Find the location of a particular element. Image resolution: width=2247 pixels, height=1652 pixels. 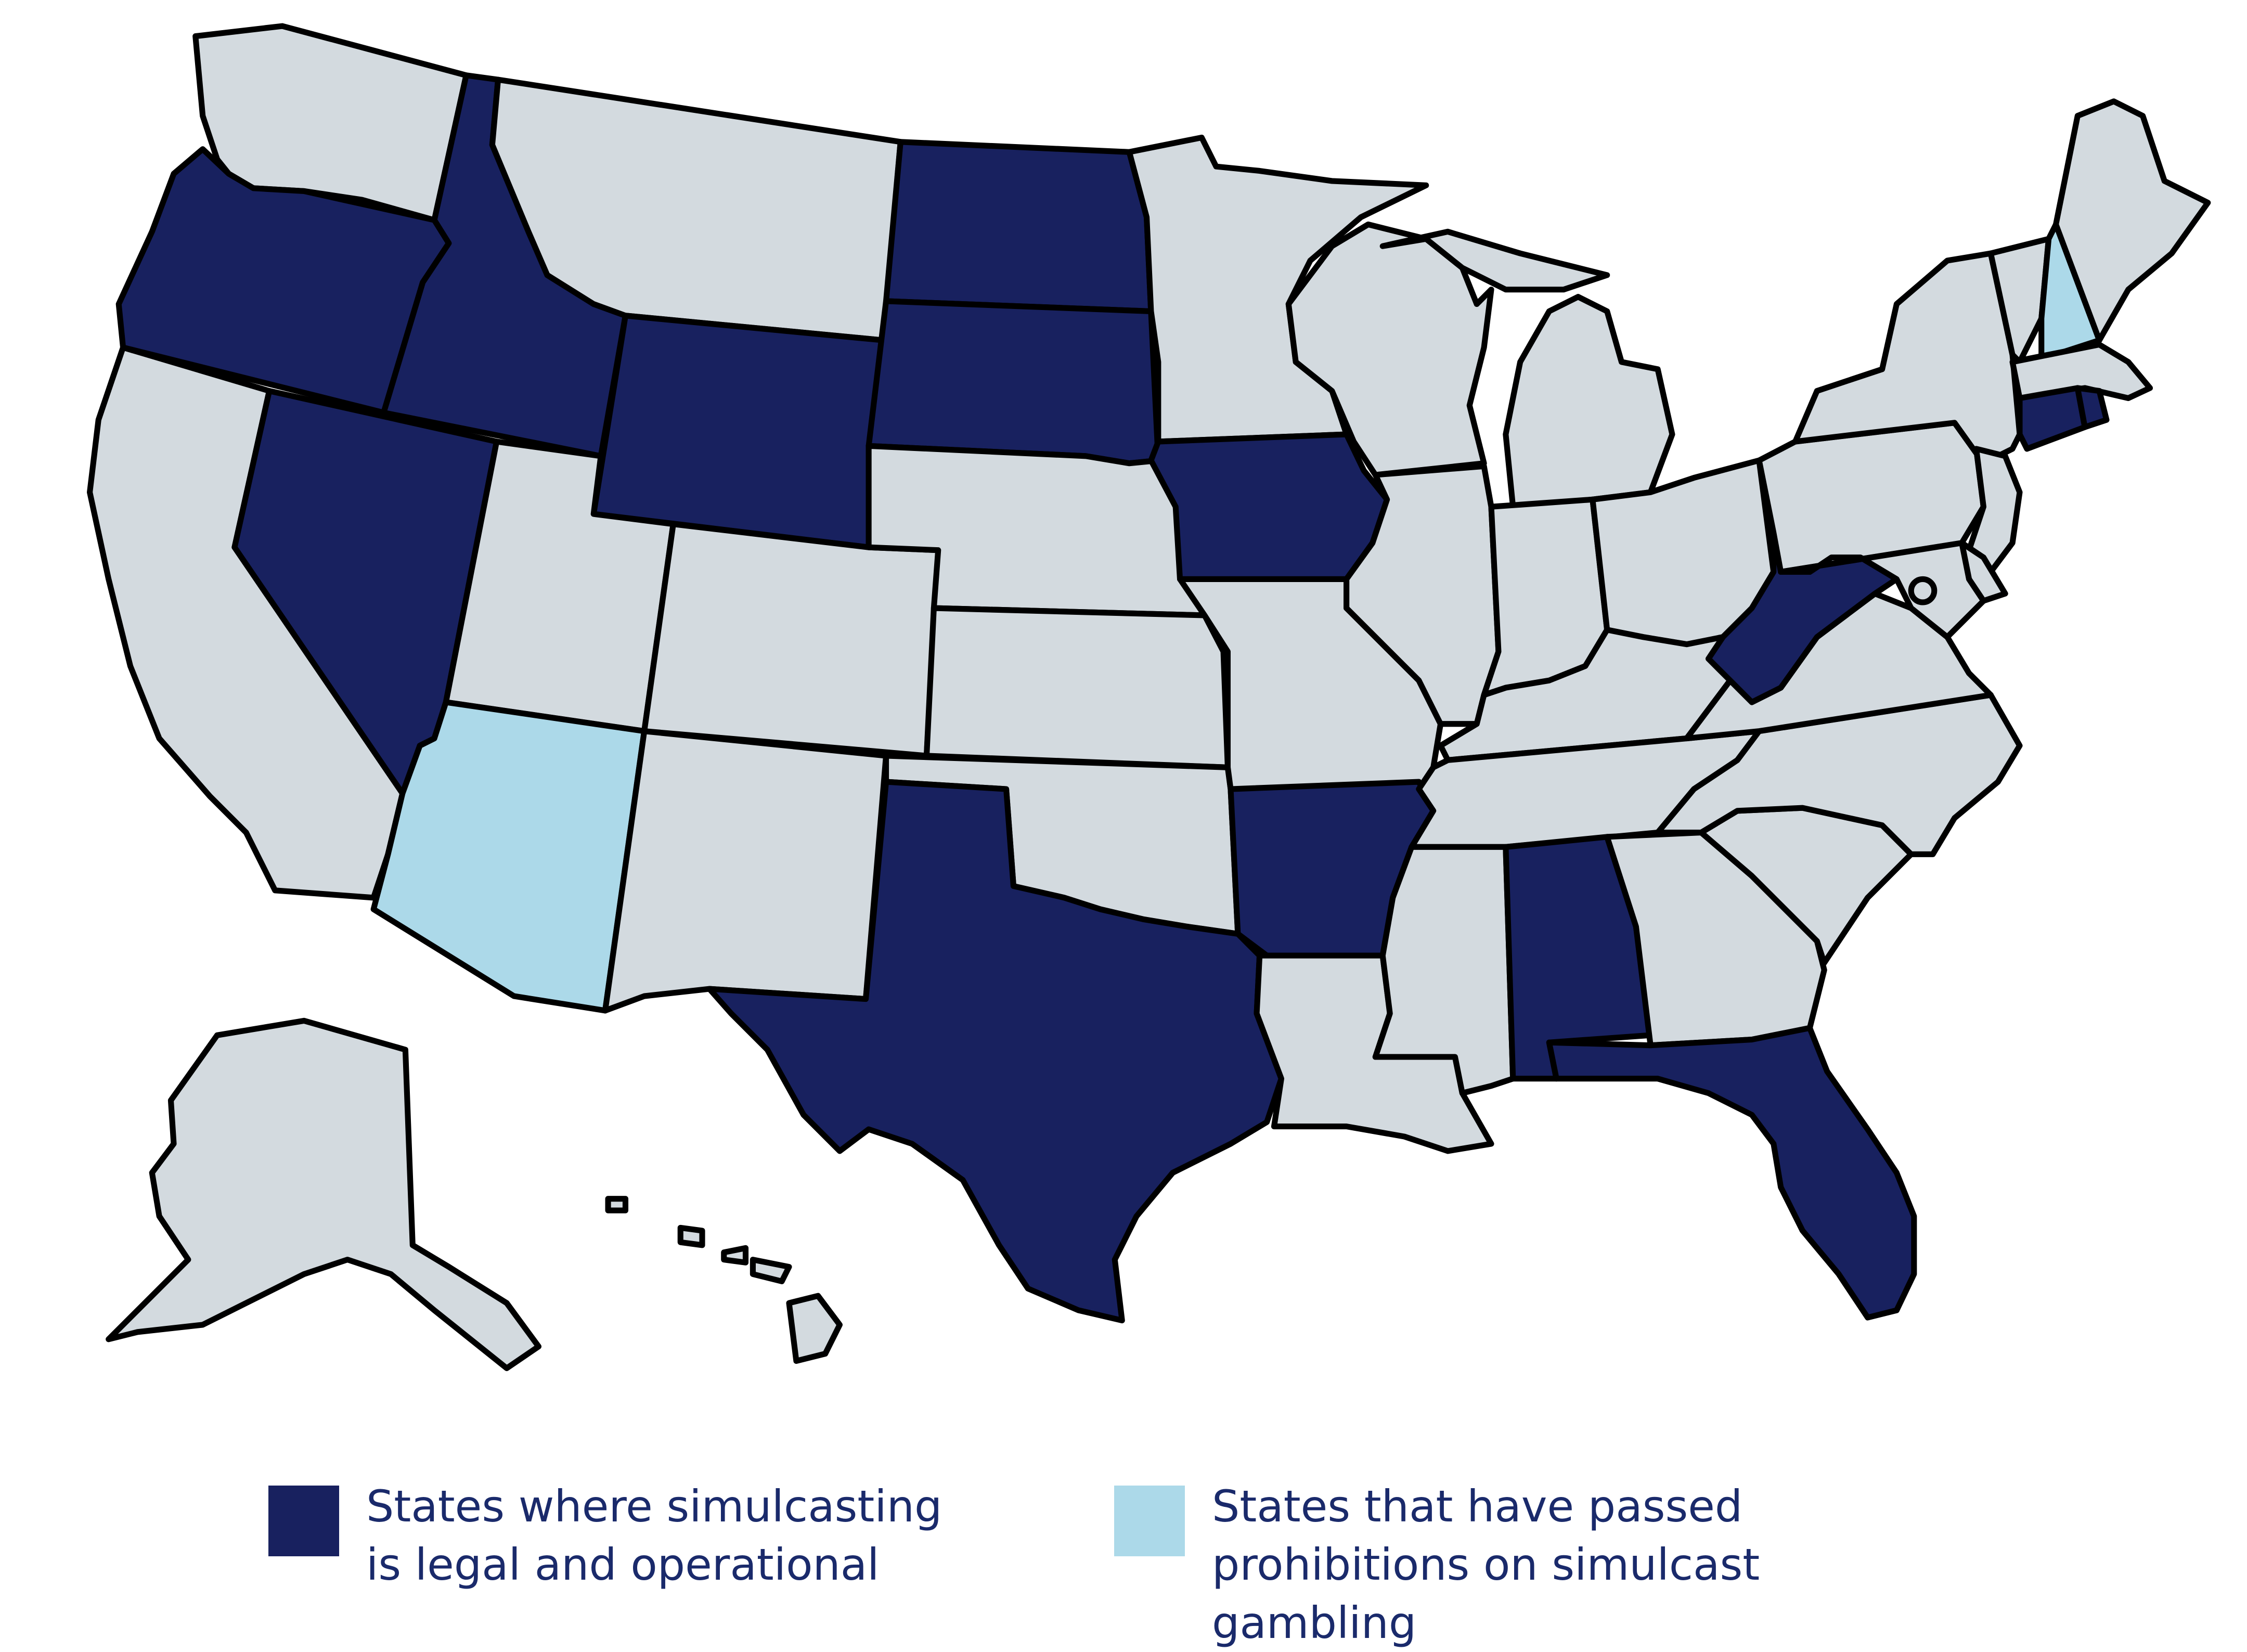

state-ks is located at coordinates (1077, 687).